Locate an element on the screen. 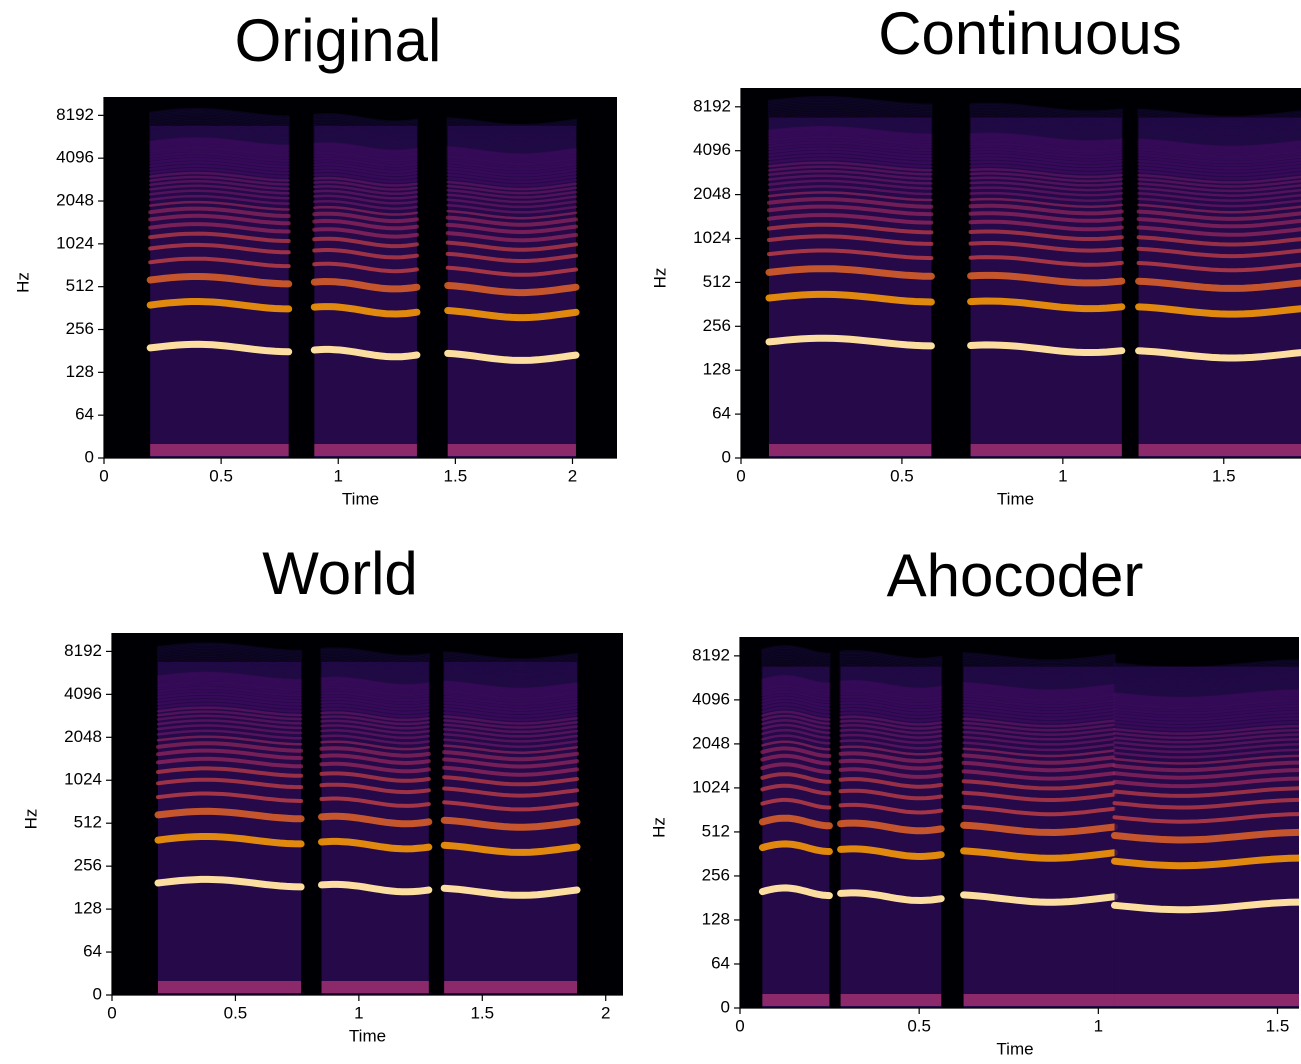 The width and height of the screenshot is (1301, 1064). panel-title: Continuous is located at coordinates (1030, 33).